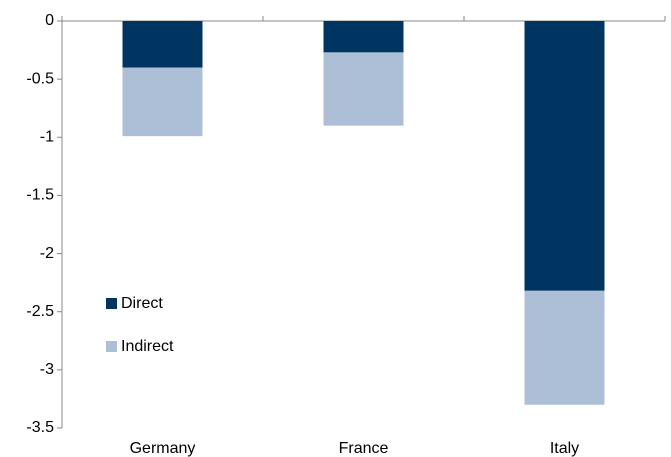  What do you see at coordinates (142, 303) in the screenshot?
I see `legend-label: Direct` at bounding box center [142, 303].